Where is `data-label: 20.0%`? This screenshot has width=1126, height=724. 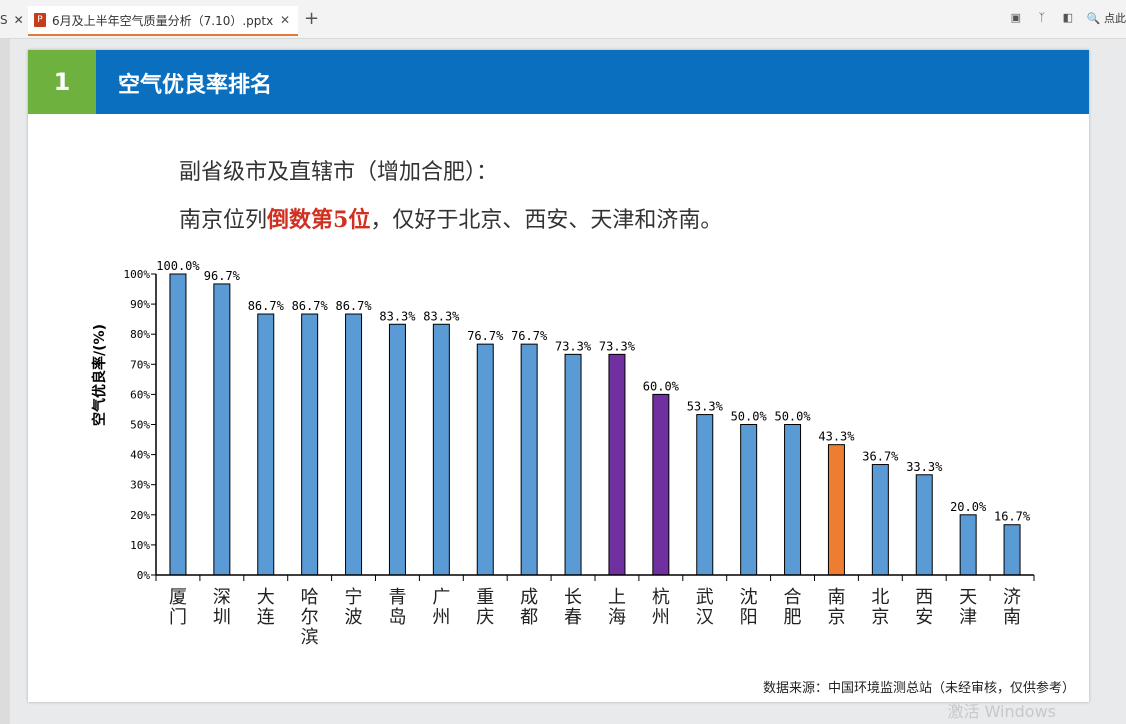 data-label: 20.0% is located at coordinates (968, 507).